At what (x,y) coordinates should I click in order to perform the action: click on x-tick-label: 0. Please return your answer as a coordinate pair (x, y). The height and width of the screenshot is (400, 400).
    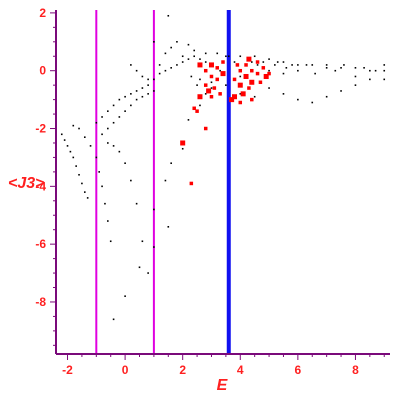
    Looking at the image, I should click on (125, 370).